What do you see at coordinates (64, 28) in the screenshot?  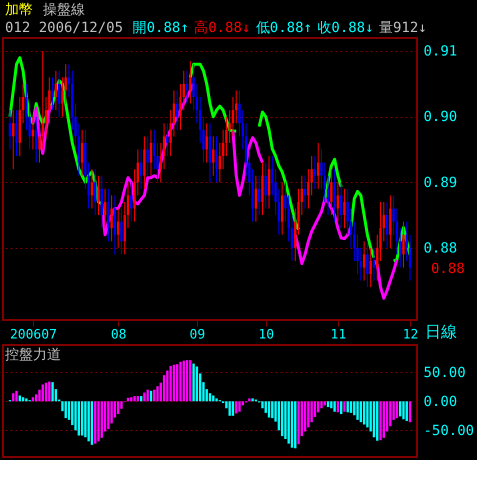 I see `text: 012 2006/12/05` at bounding box center [64, 28].